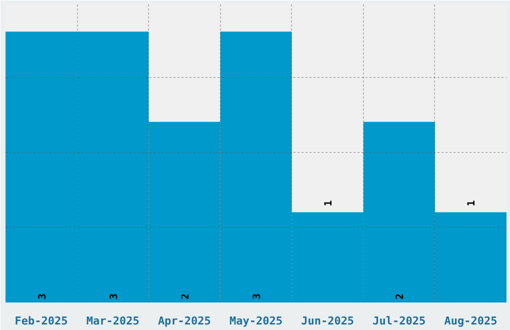  I want to click on x-tick-label: May-2025, so click(256, 321).